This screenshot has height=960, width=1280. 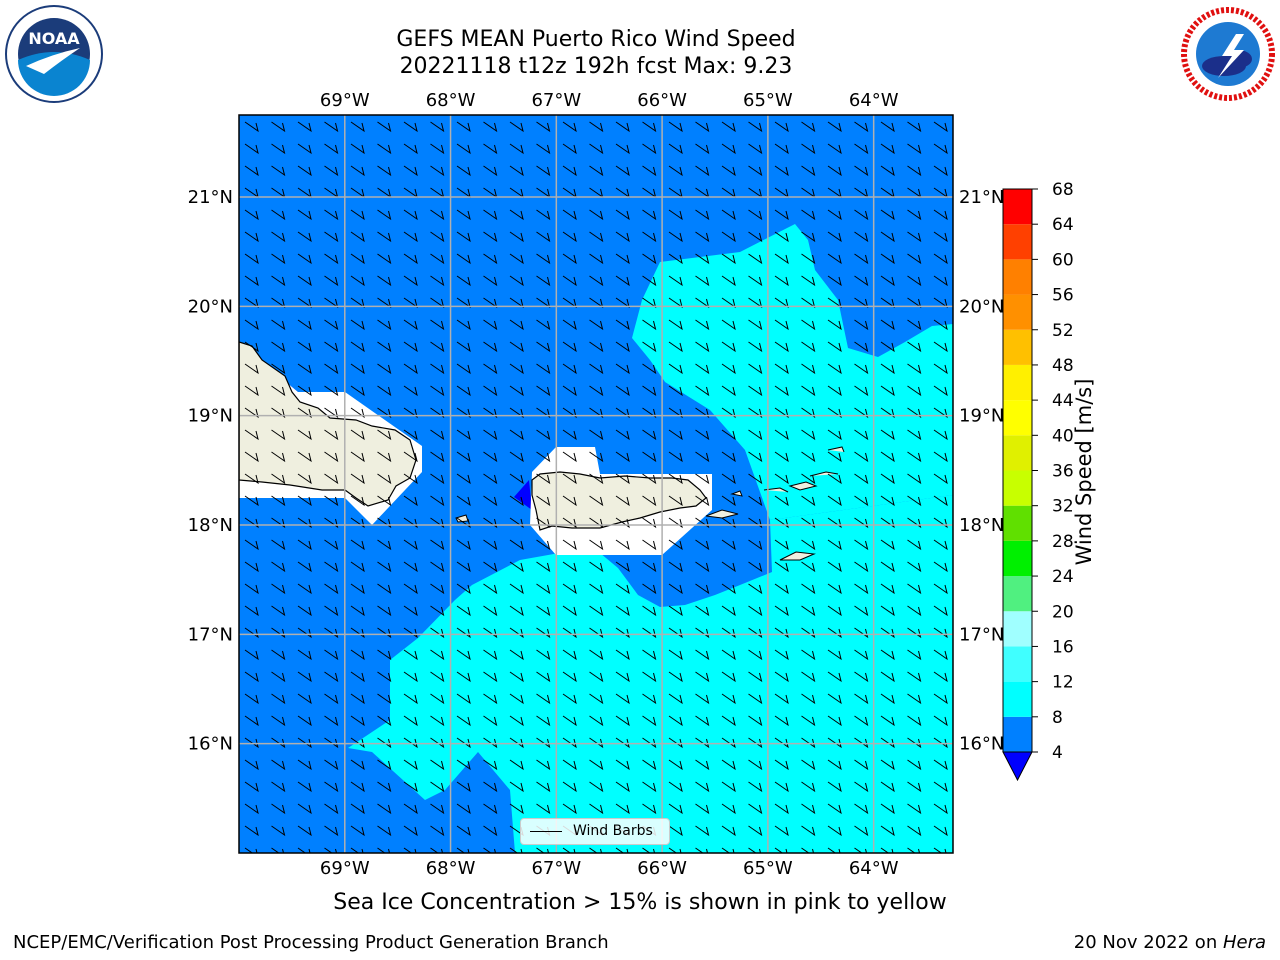 I want to click on lon-label-bottom: 64°W, so click(x=874, y=868).